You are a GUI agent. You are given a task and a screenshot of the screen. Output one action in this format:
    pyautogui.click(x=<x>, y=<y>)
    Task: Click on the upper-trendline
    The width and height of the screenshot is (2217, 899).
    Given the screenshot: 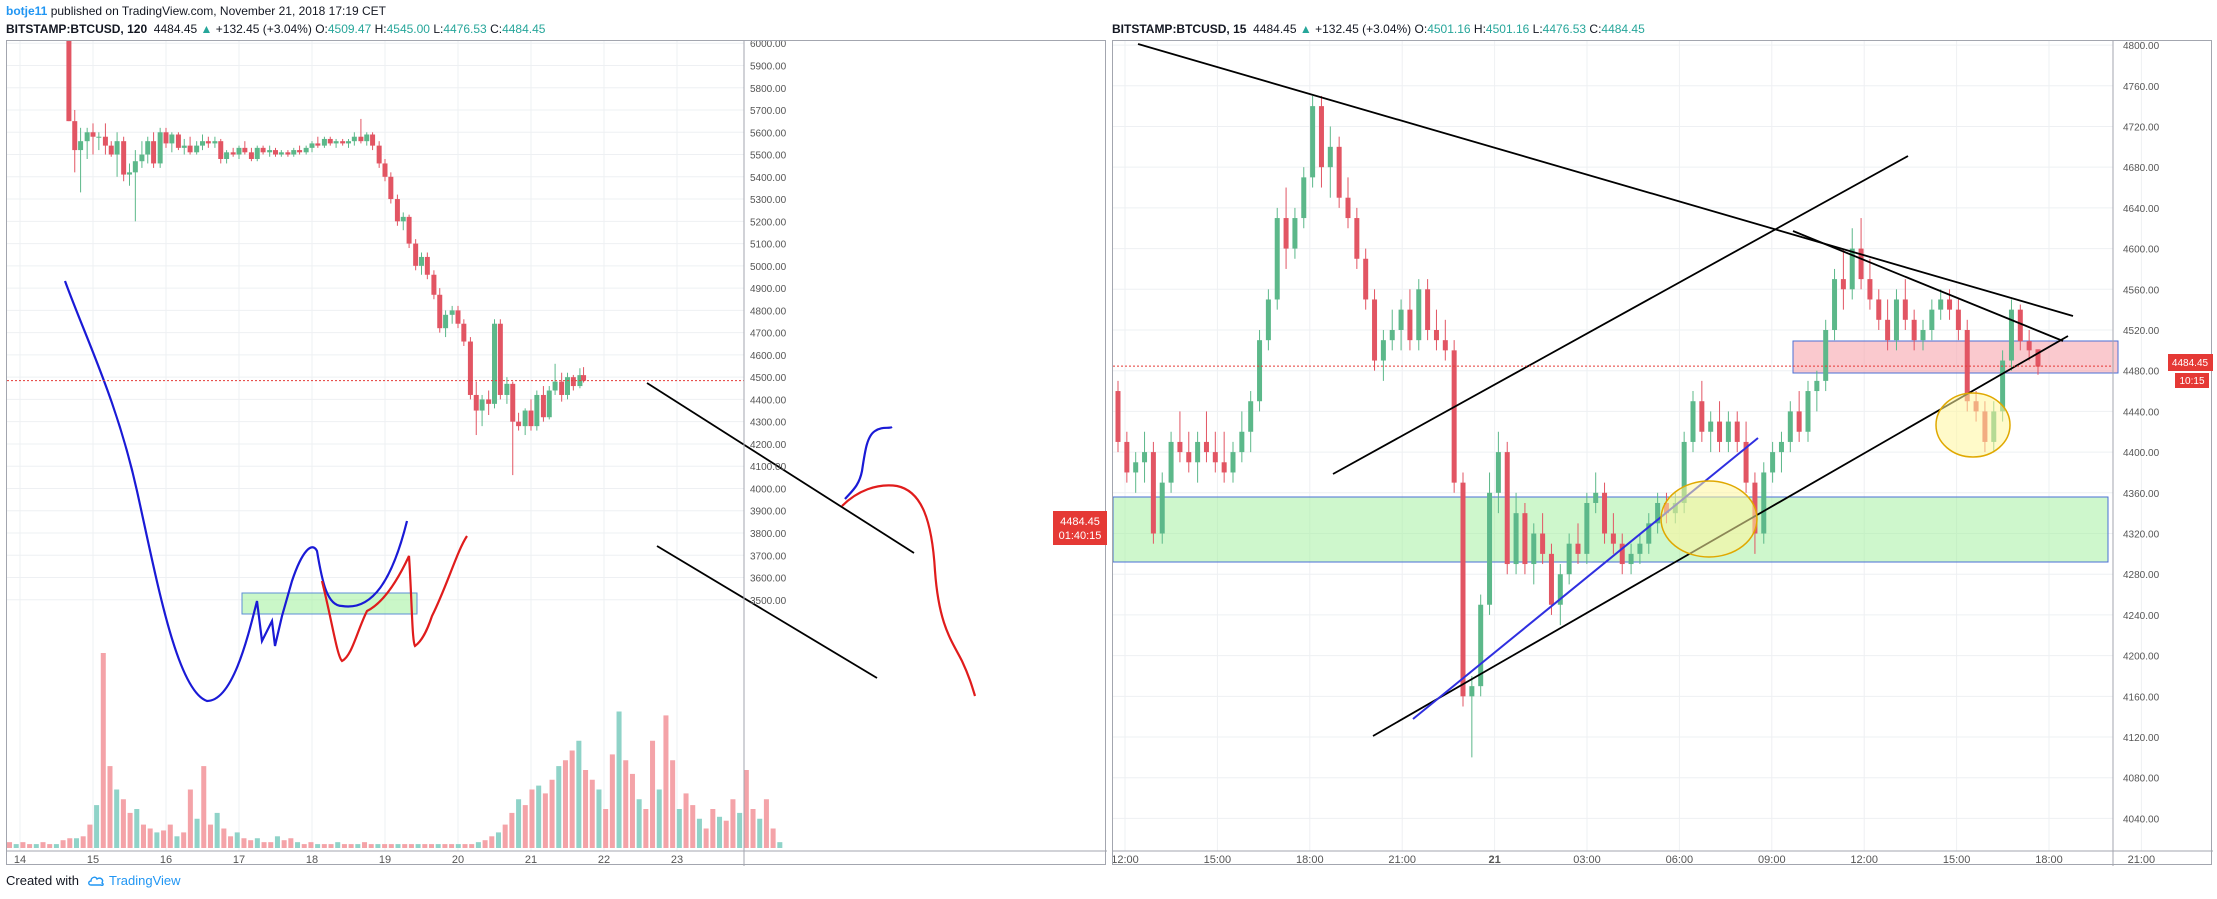 What is the action you would take?
    pyautogui.click(x=780, y=468)
    